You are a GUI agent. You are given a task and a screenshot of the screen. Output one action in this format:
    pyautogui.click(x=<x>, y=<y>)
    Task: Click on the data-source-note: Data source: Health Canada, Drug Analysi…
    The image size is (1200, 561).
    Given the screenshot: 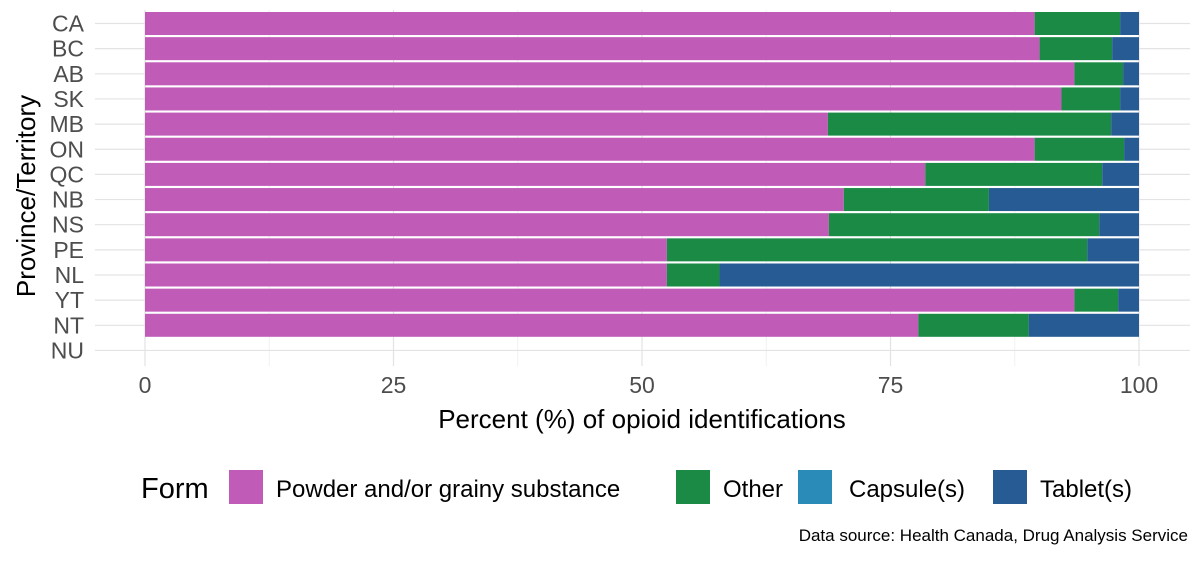 What is the action you would take?
    pyautogui.click(x=993, y=535)
    